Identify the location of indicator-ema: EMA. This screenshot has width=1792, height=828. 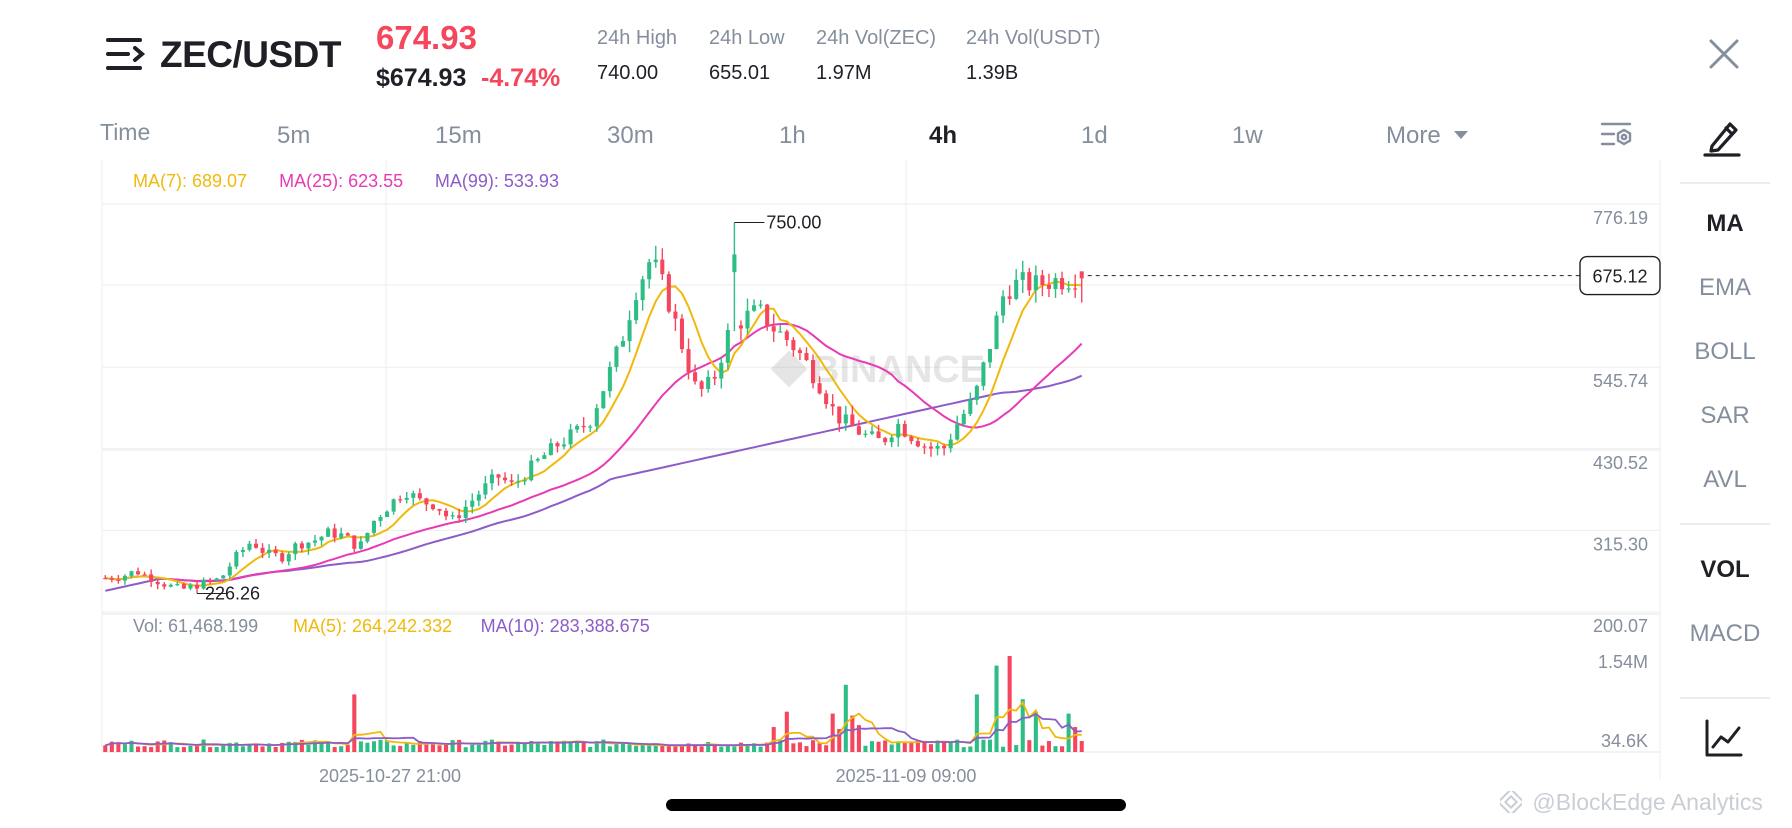
(1724, 287).